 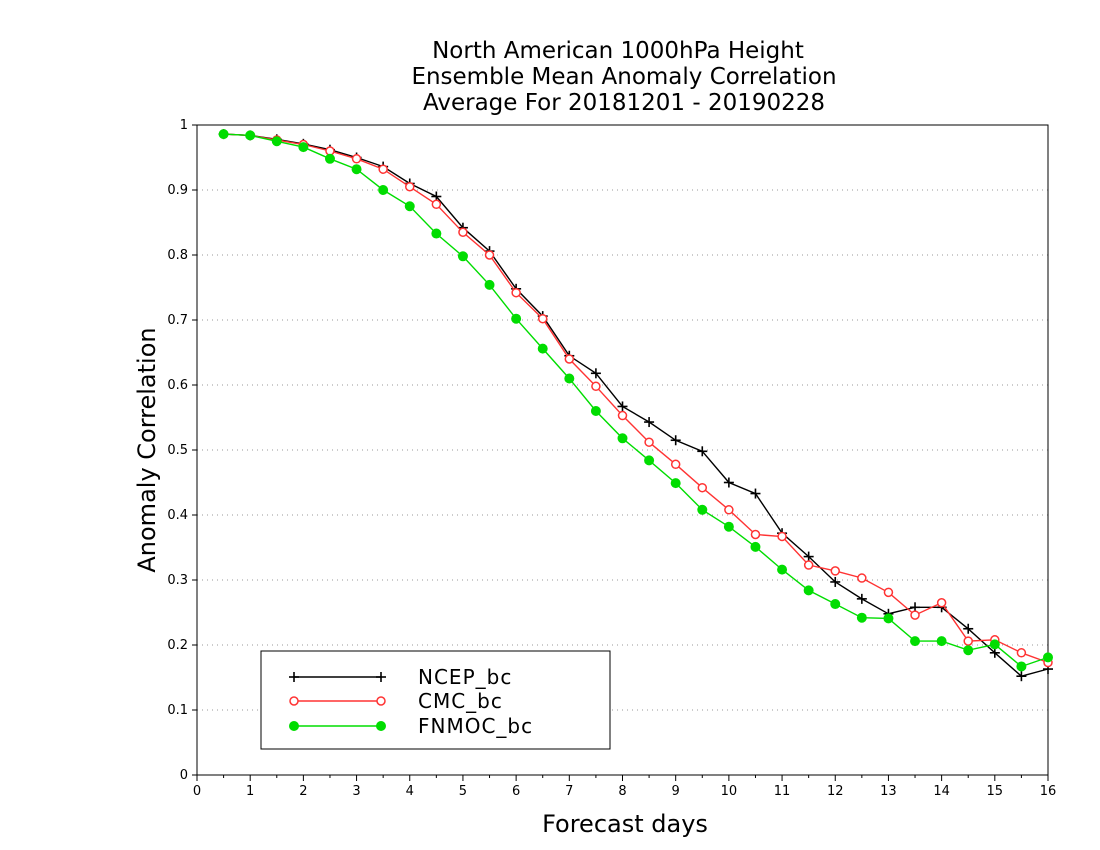 I want to click on x-tick-label: 13, so click(x=888, y=791).